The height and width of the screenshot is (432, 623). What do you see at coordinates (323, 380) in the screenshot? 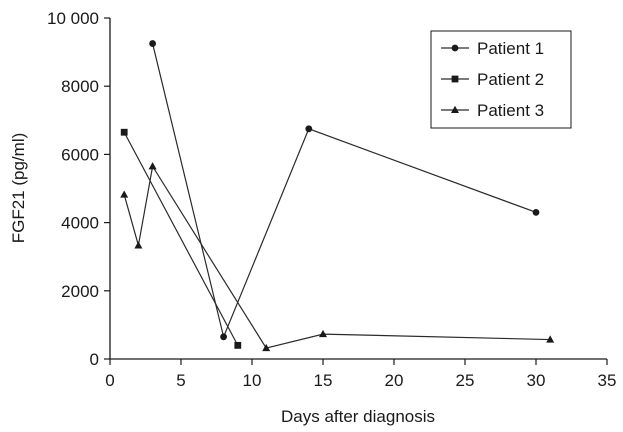
I see `x-tick-label: 15` at bounding box center [323, 380].